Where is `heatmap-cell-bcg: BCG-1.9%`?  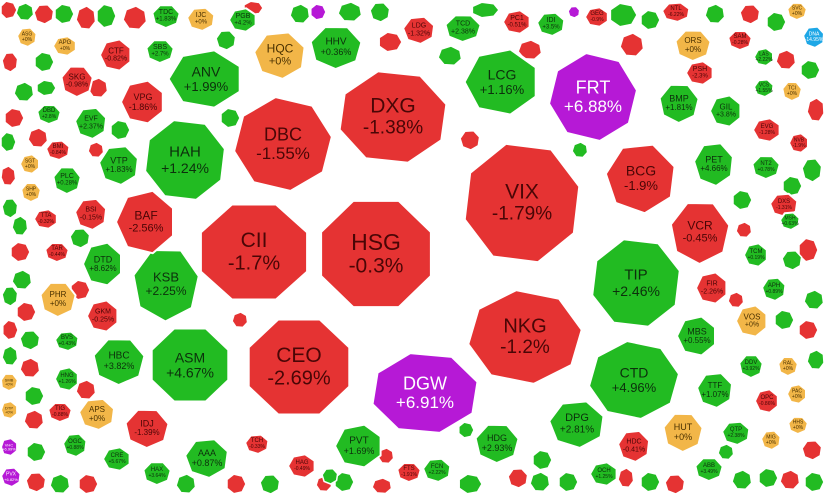 heatmap-cell-bcg: BCG-1.9% is located at coordinates (640, 179).